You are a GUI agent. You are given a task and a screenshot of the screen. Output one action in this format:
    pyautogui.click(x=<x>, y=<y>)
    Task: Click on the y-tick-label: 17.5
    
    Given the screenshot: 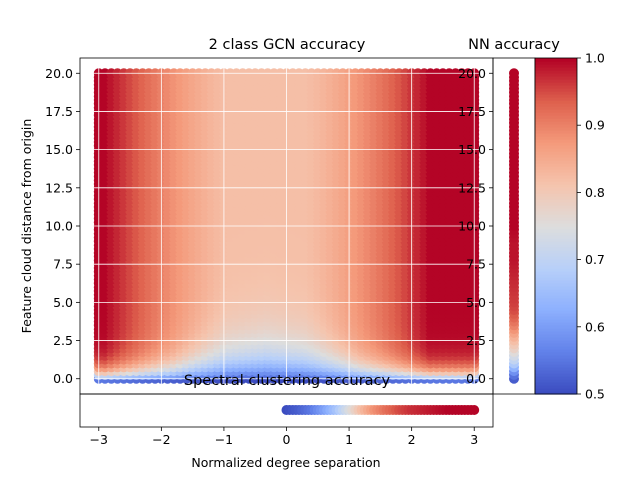 What is the action you would take?
    pyautogui.click(x=59, y=111)
    